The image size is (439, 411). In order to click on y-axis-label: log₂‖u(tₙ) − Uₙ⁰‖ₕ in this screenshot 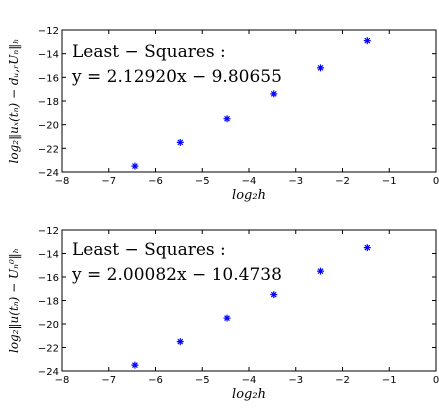, I will do `click(14, 300)`.